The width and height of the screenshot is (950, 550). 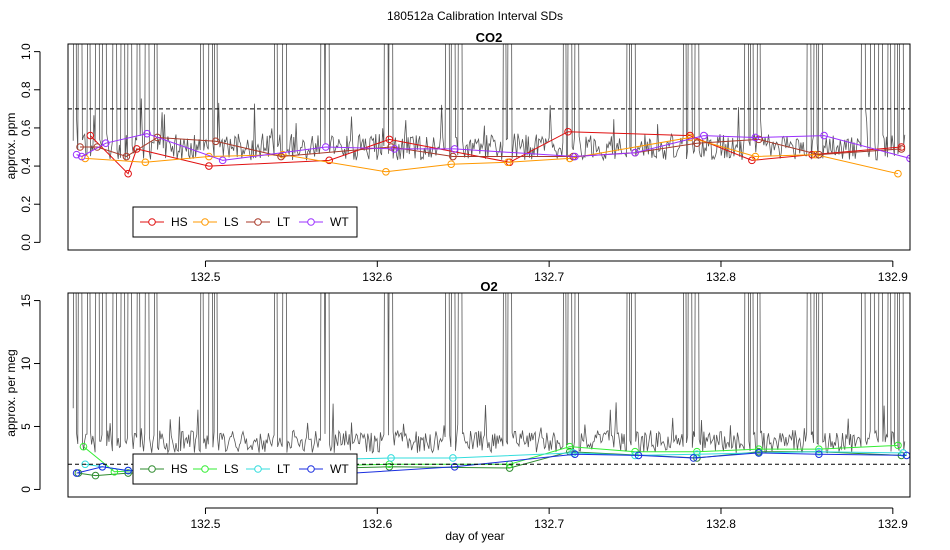 I want to click on co2-x-tick-label: 132.5, so click(x=205, y=277).